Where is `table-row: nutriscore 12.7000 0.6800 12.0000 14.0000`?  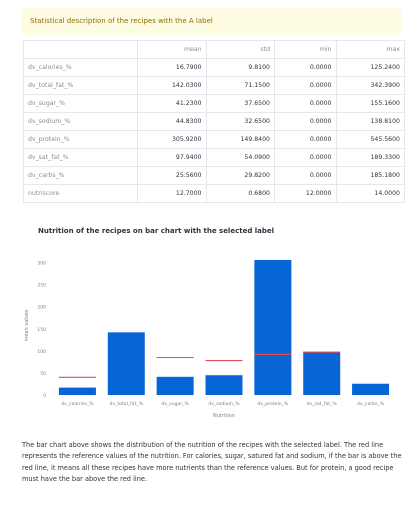
table-row: nutriscore 12.7000 0.6800 12.0000 14.0000 is located at coordinates (214, 193).